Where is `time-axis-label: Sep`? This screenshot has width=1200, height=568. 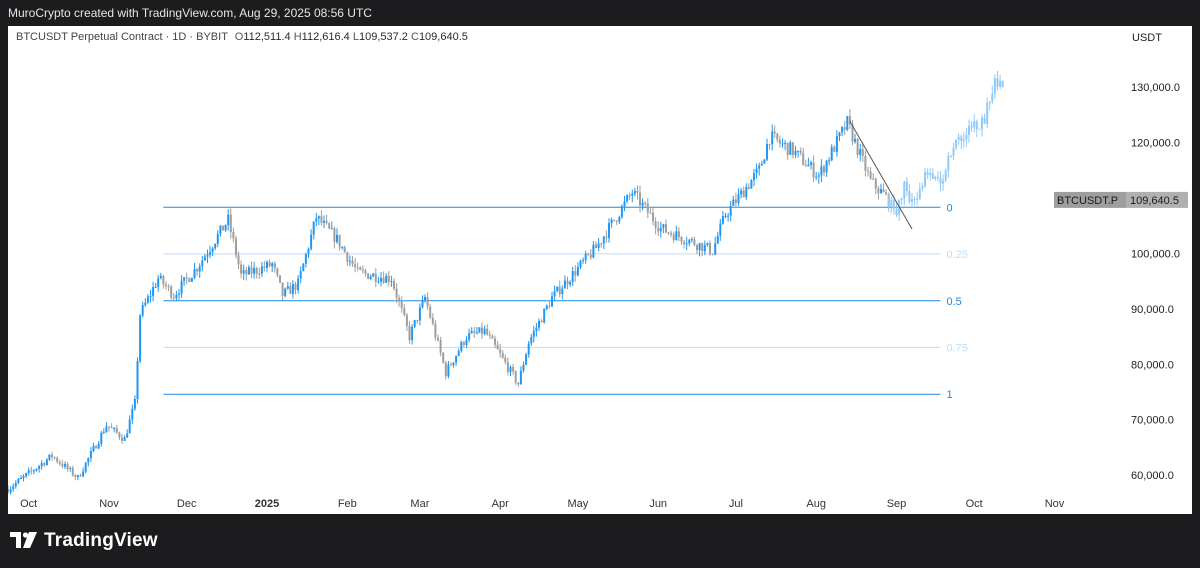 time-axis-label: Sep is located at coordinates (897, 504).